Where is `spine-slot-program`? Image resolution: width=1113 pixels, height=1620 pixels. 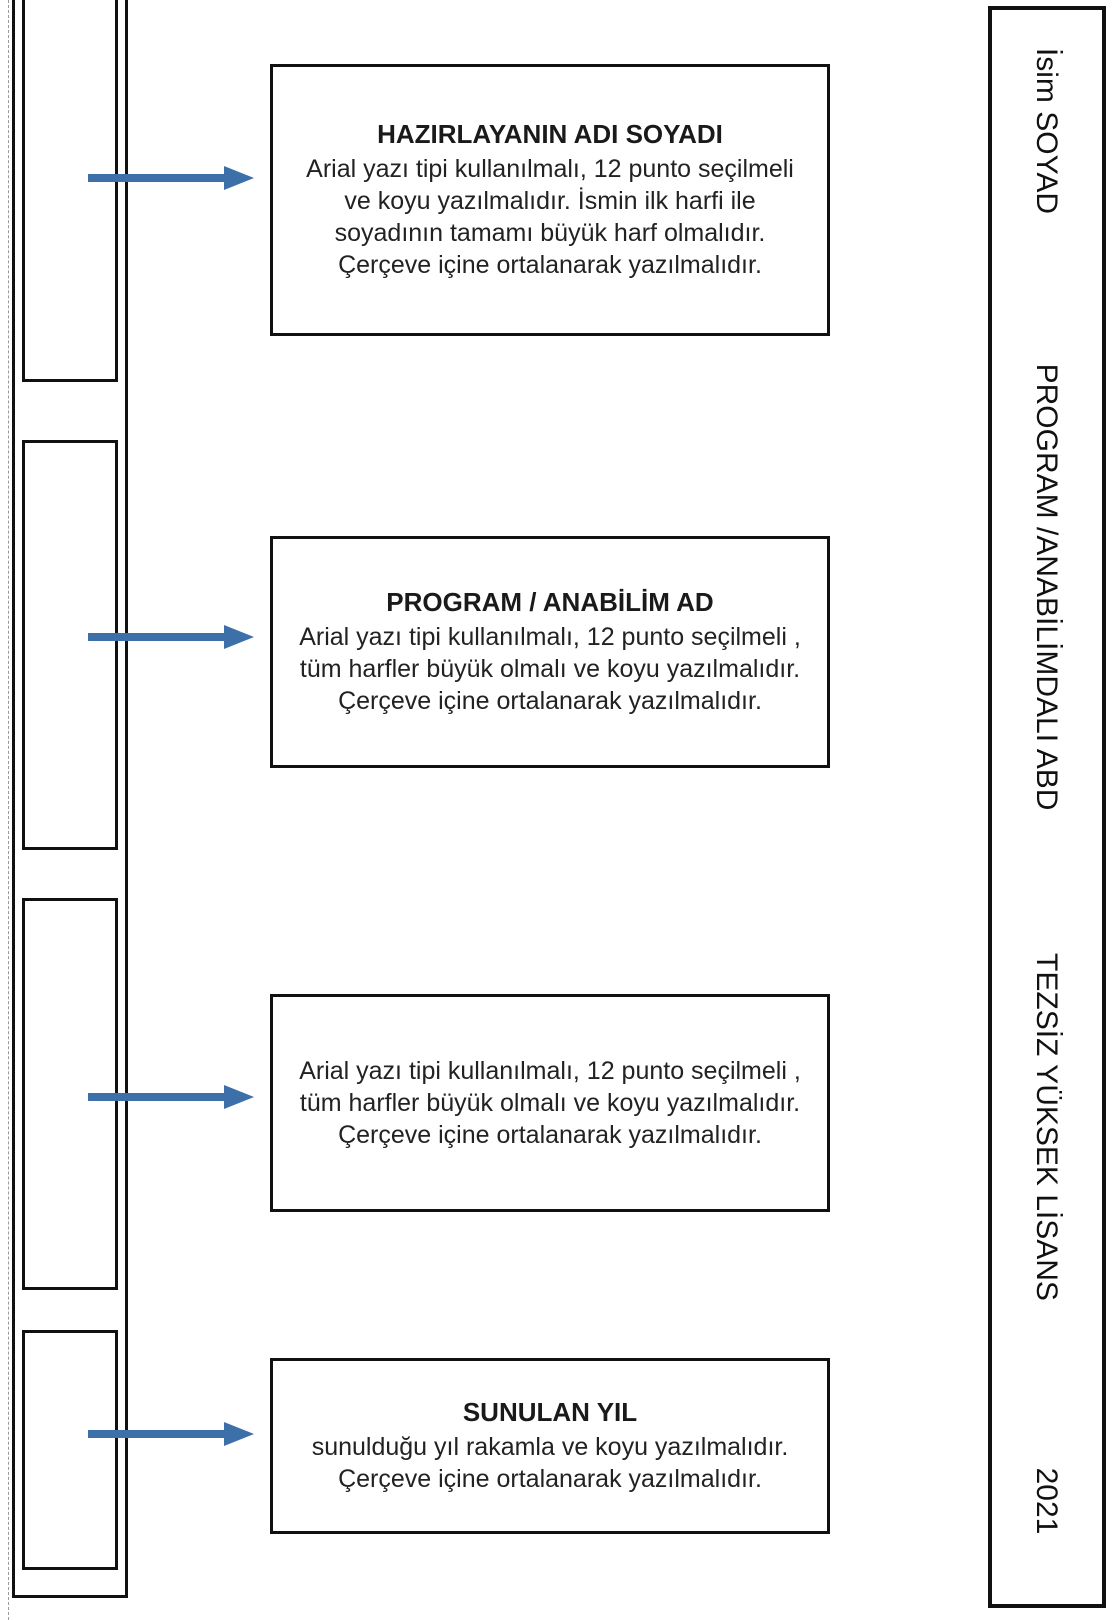 spine-slot-program is located at coordinates (70, 645).